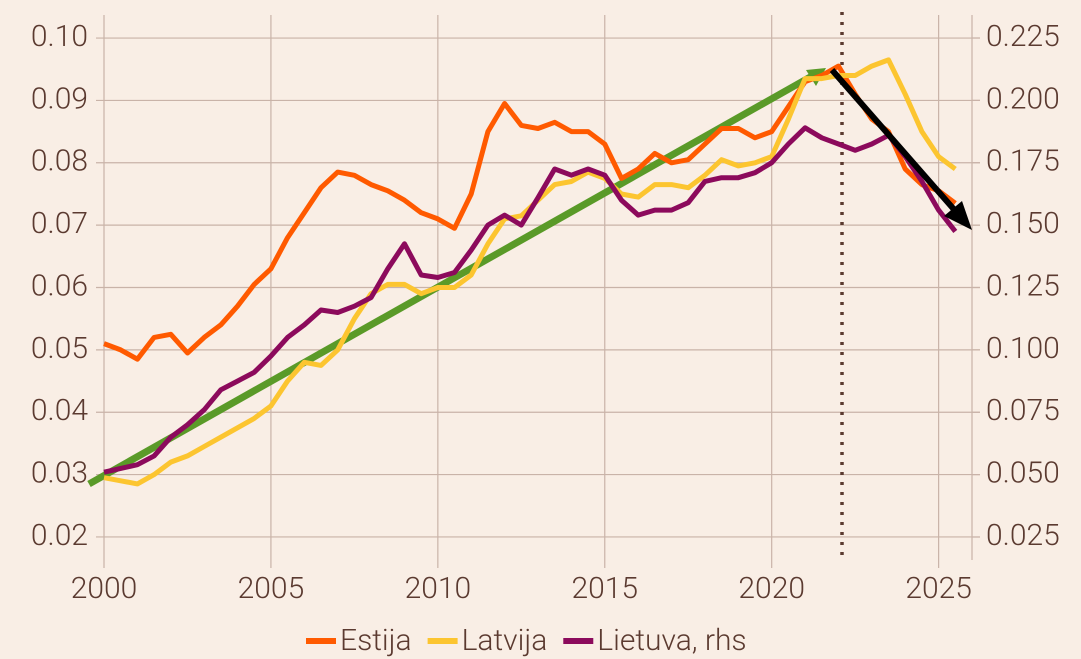  What do you see at coordinates (59, 472) in the screenshot?
I see `y-tick-label: 0.03` at bounding box center [59, 472].